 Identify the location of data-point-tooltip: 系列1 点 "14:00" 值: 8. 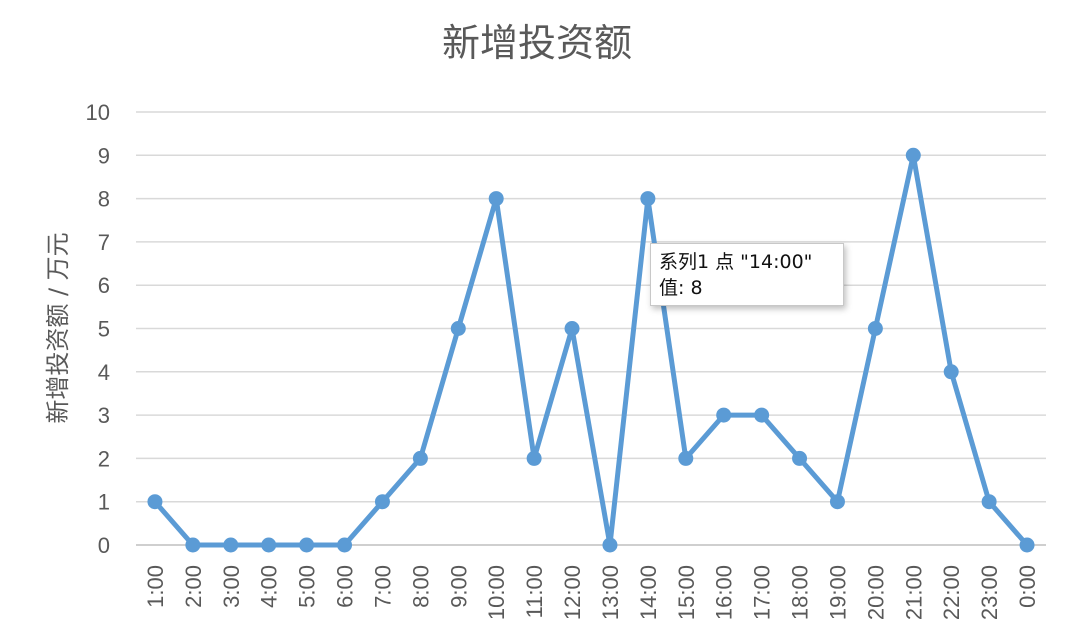
(747, 274).